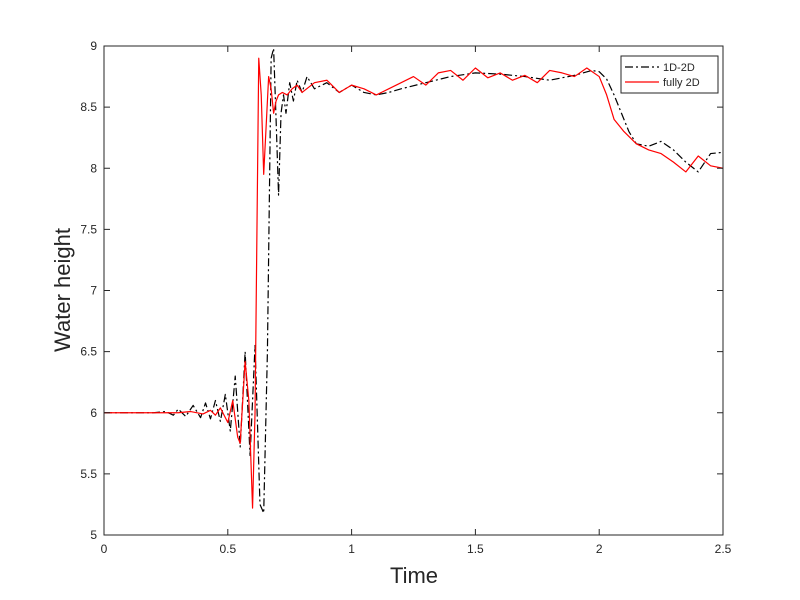 This screenshot has height=600, width=800. I want to click on legend-label: fully 2D, so click(681, 83).